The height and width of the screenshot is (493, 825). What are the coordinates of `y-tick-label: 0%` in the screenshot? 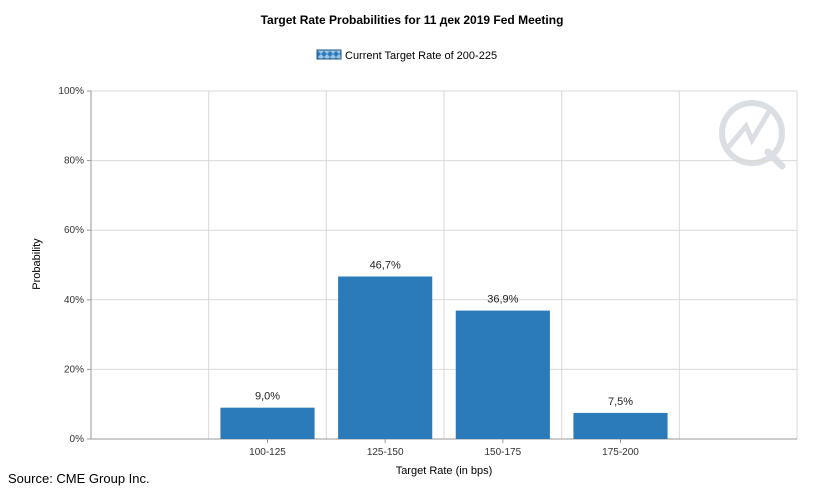 It's located at (77, 439).